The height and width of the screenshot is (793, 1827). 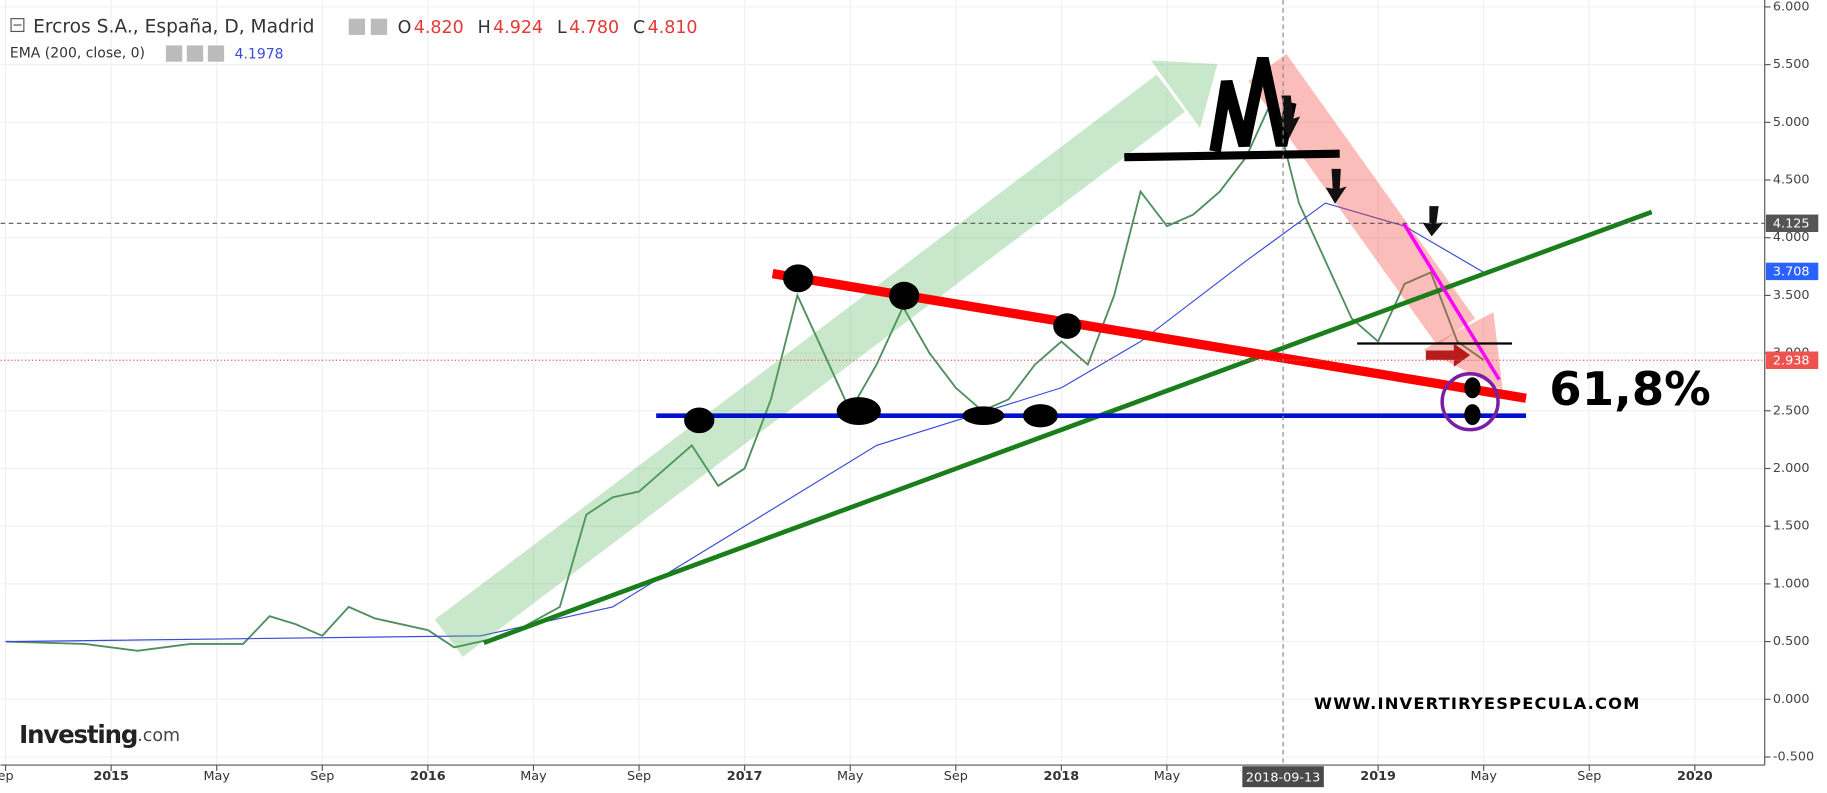 I want to click on y-tick-label: 4.000, so click(x=1791, y=237).